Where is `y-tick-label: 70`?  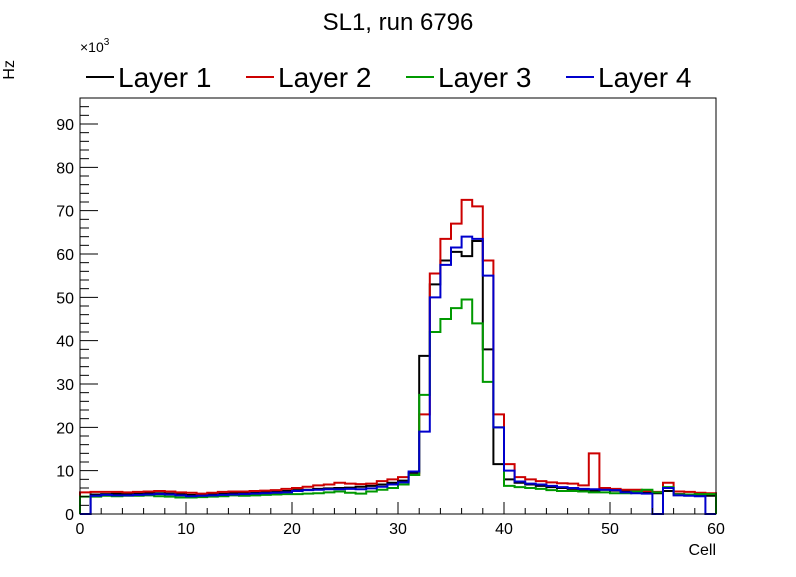 y-tick-label: 70 is located at coordinates (65, 212).